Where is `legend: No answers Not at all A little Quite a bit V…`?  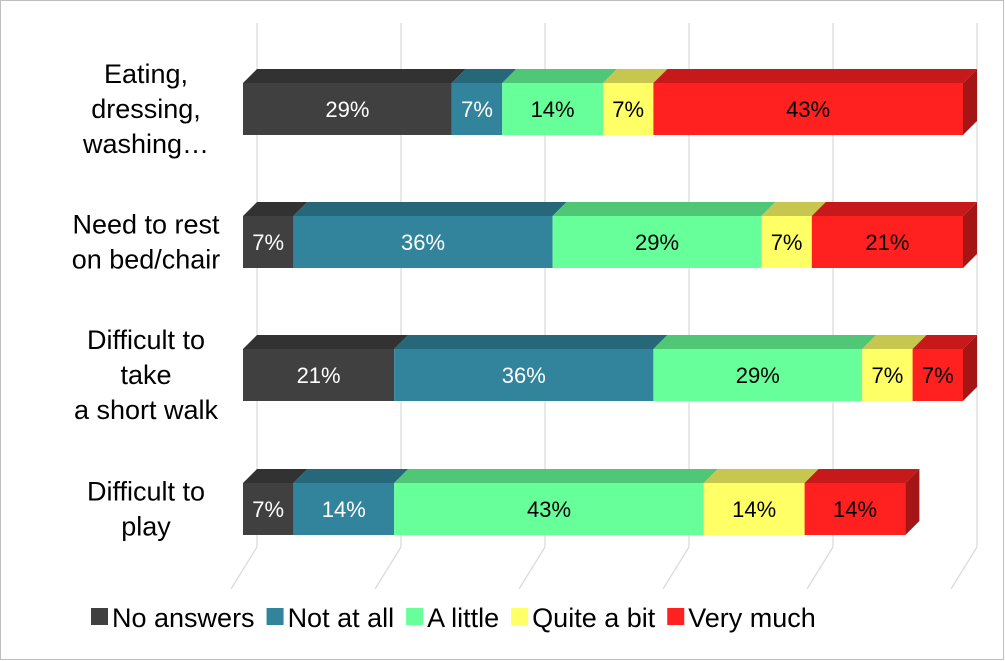 legend: No answers Not at all A little Quite a bit V… is located at coordinates (453, 618).